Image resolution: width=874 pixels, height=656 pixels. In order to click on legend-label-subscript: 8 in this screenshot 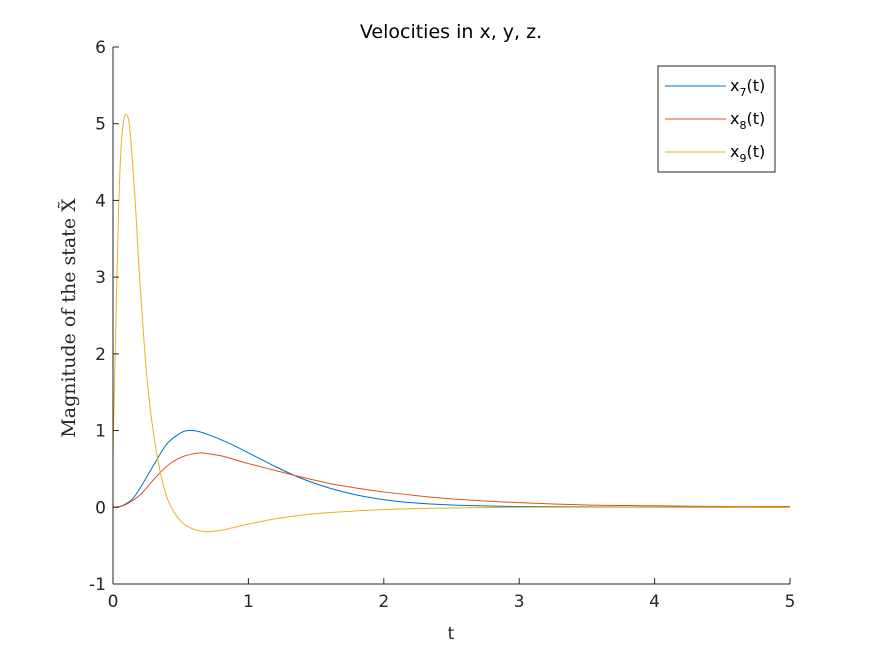, I will do `click(742, 125)`.